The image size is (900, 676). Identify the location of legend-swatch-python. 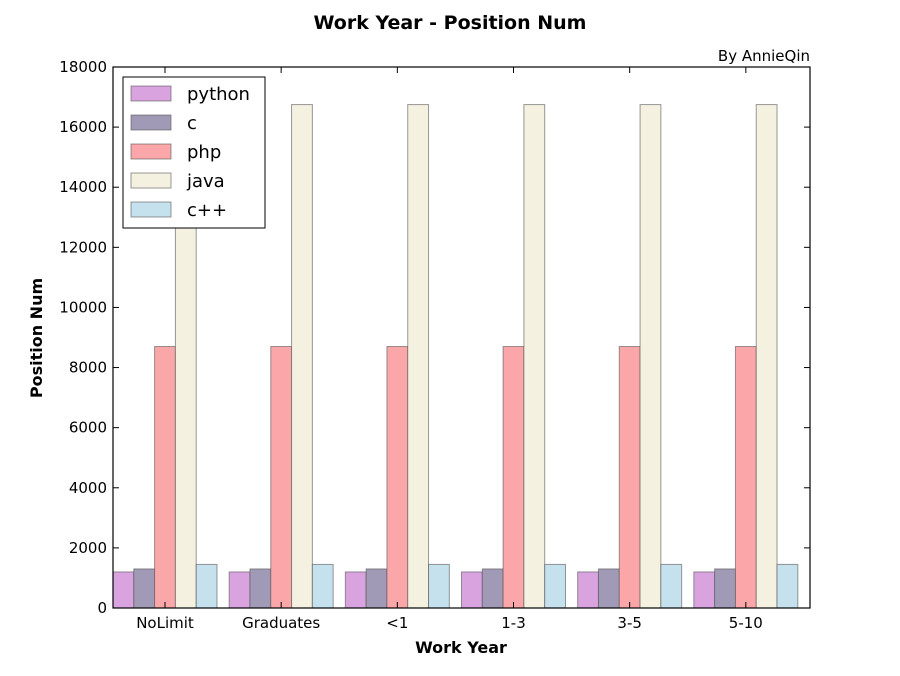
(151, 93).